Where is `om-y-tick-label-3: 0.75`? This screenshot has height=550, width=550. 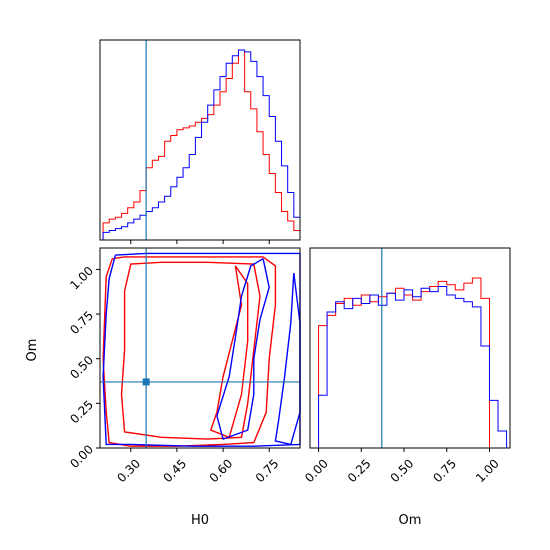
om-y-tick-label-3: 0.75 is located at coordinates (81, 322).